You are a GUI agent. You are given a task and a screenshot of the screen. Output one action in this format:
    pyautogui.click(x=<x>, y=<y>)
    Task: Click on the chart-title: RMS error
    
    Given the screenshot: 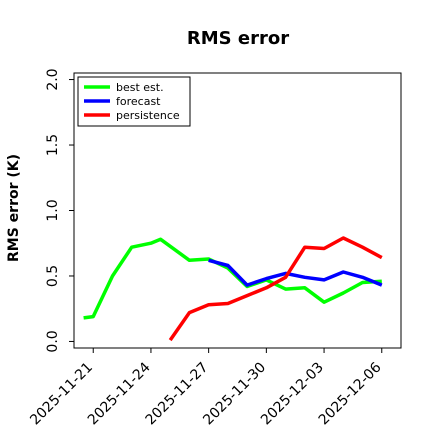 What is the action you would take?
    pyautogui.click(x=238, y=38)
    